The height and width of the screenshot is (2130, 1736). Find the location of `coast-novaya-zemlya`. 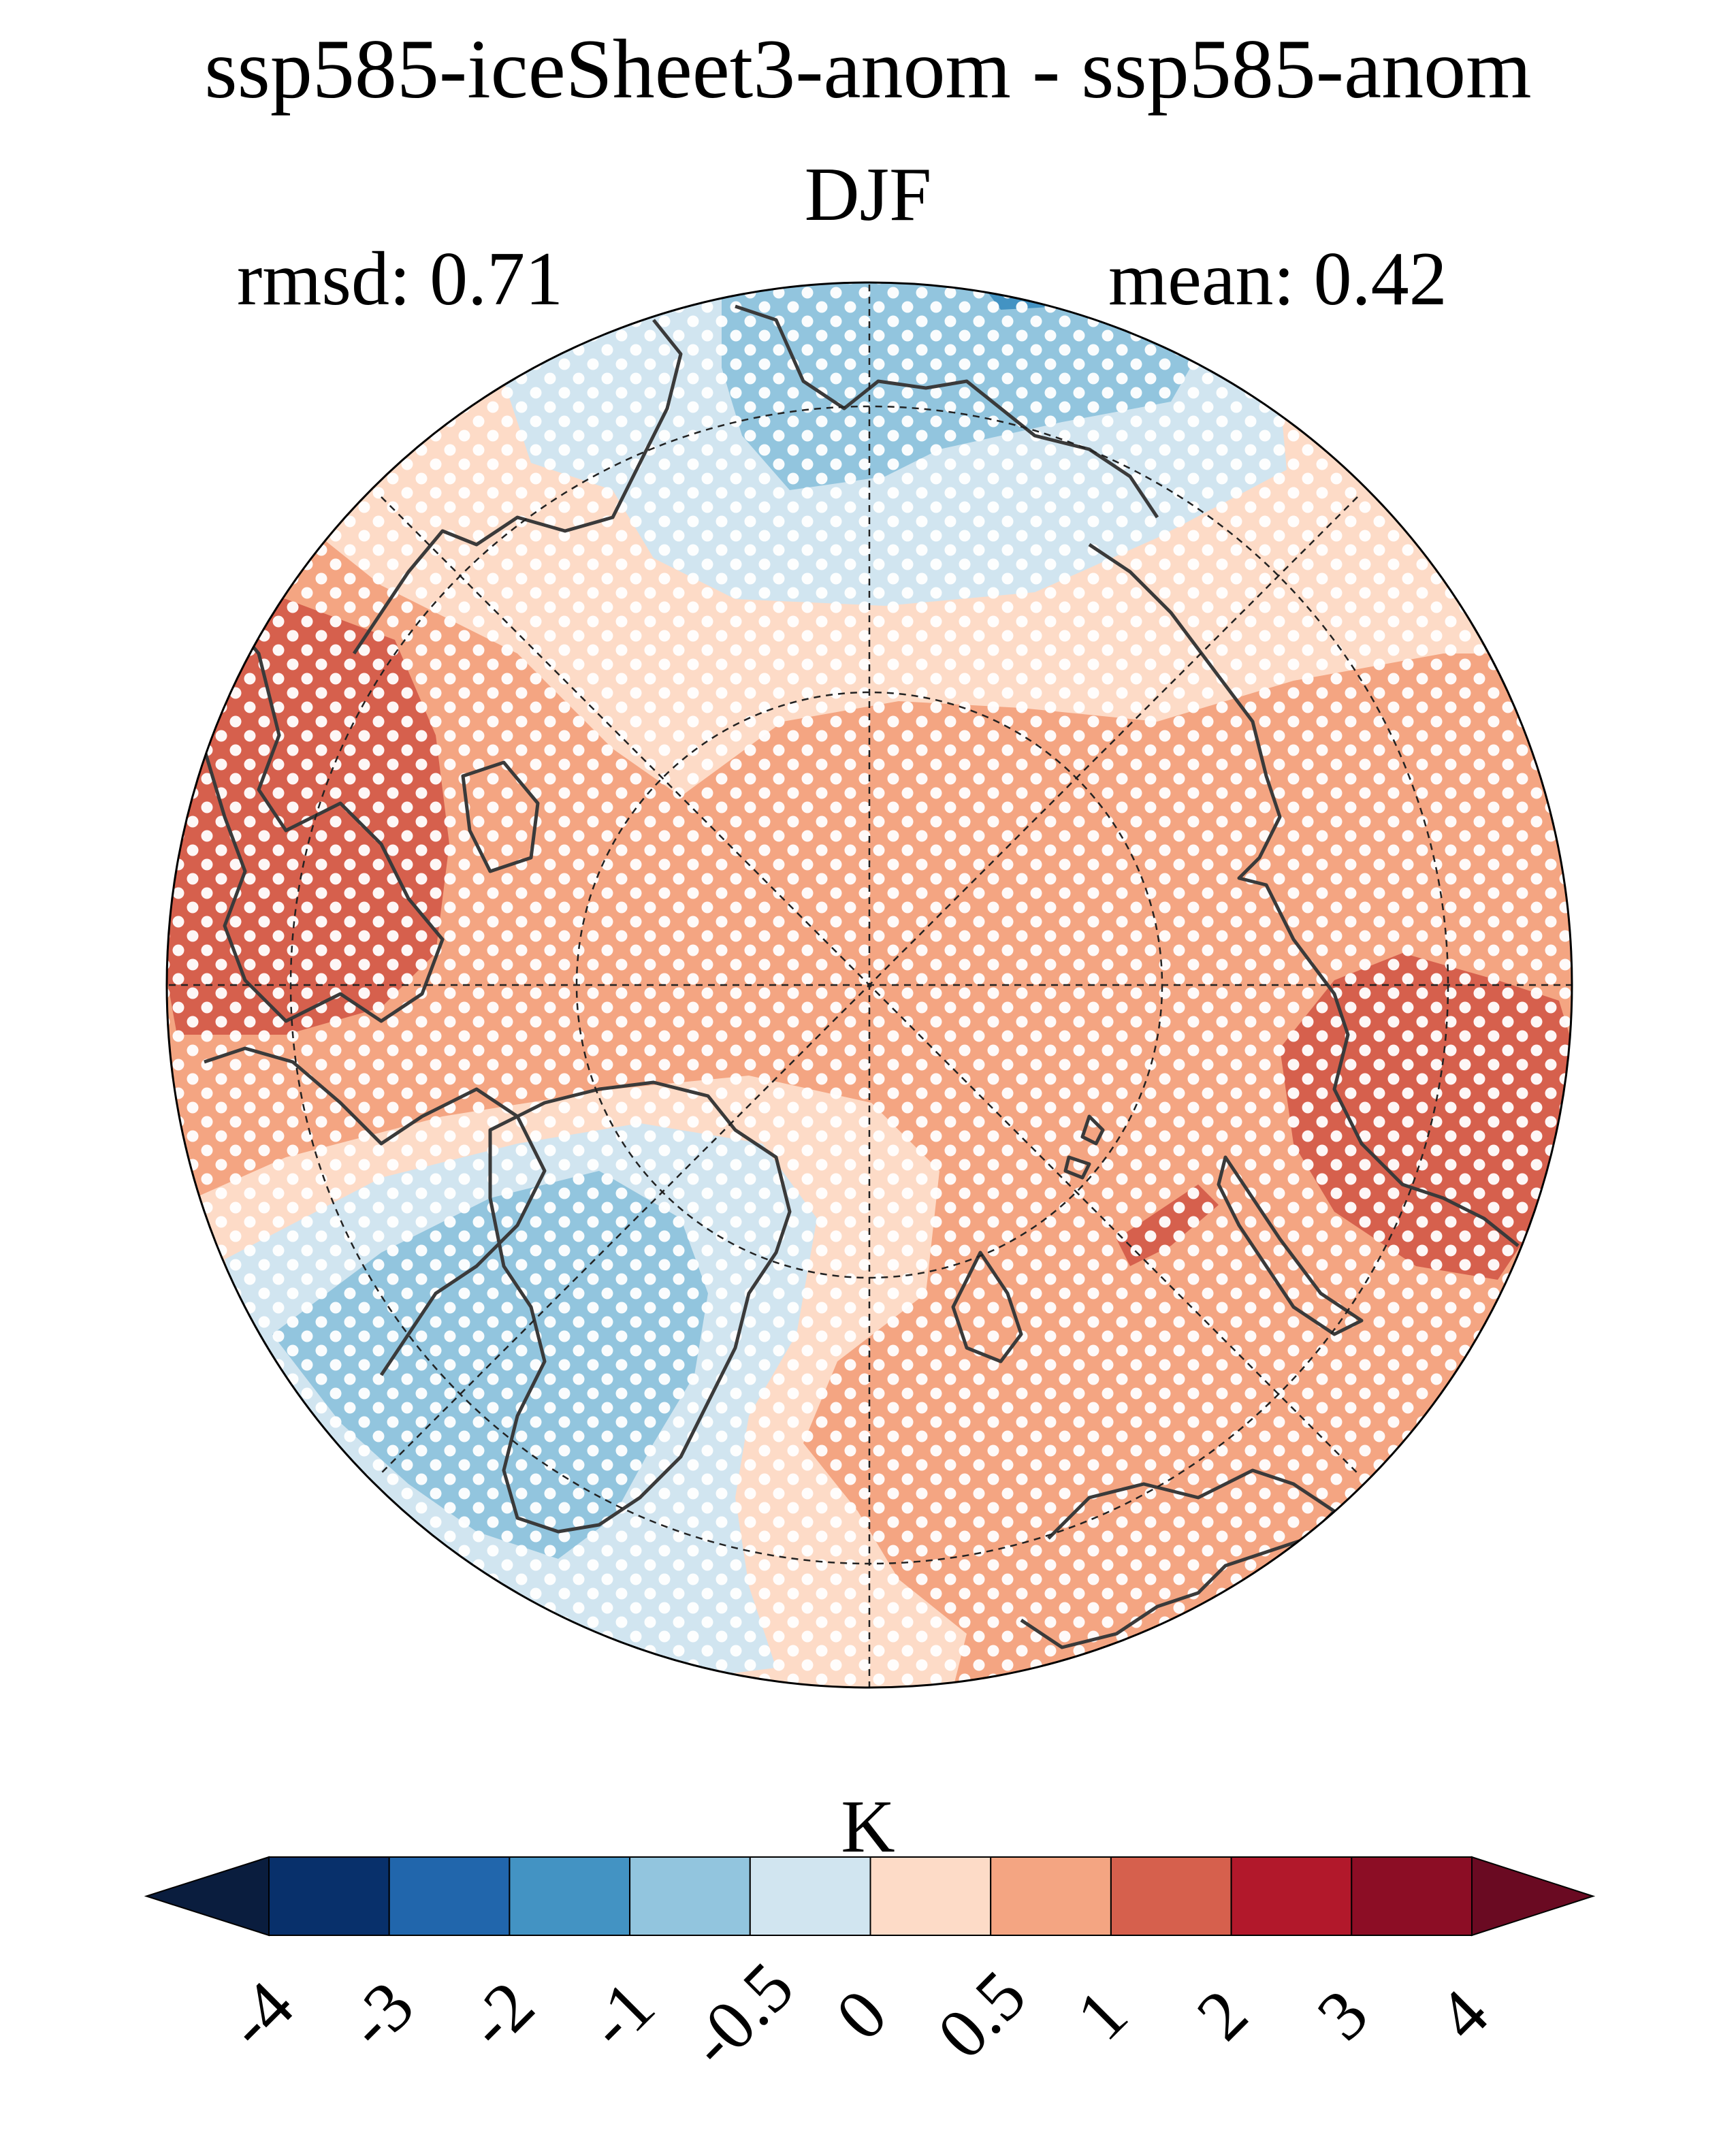

coast-novaya-zemlya is located at coordinates (1290, 1245).